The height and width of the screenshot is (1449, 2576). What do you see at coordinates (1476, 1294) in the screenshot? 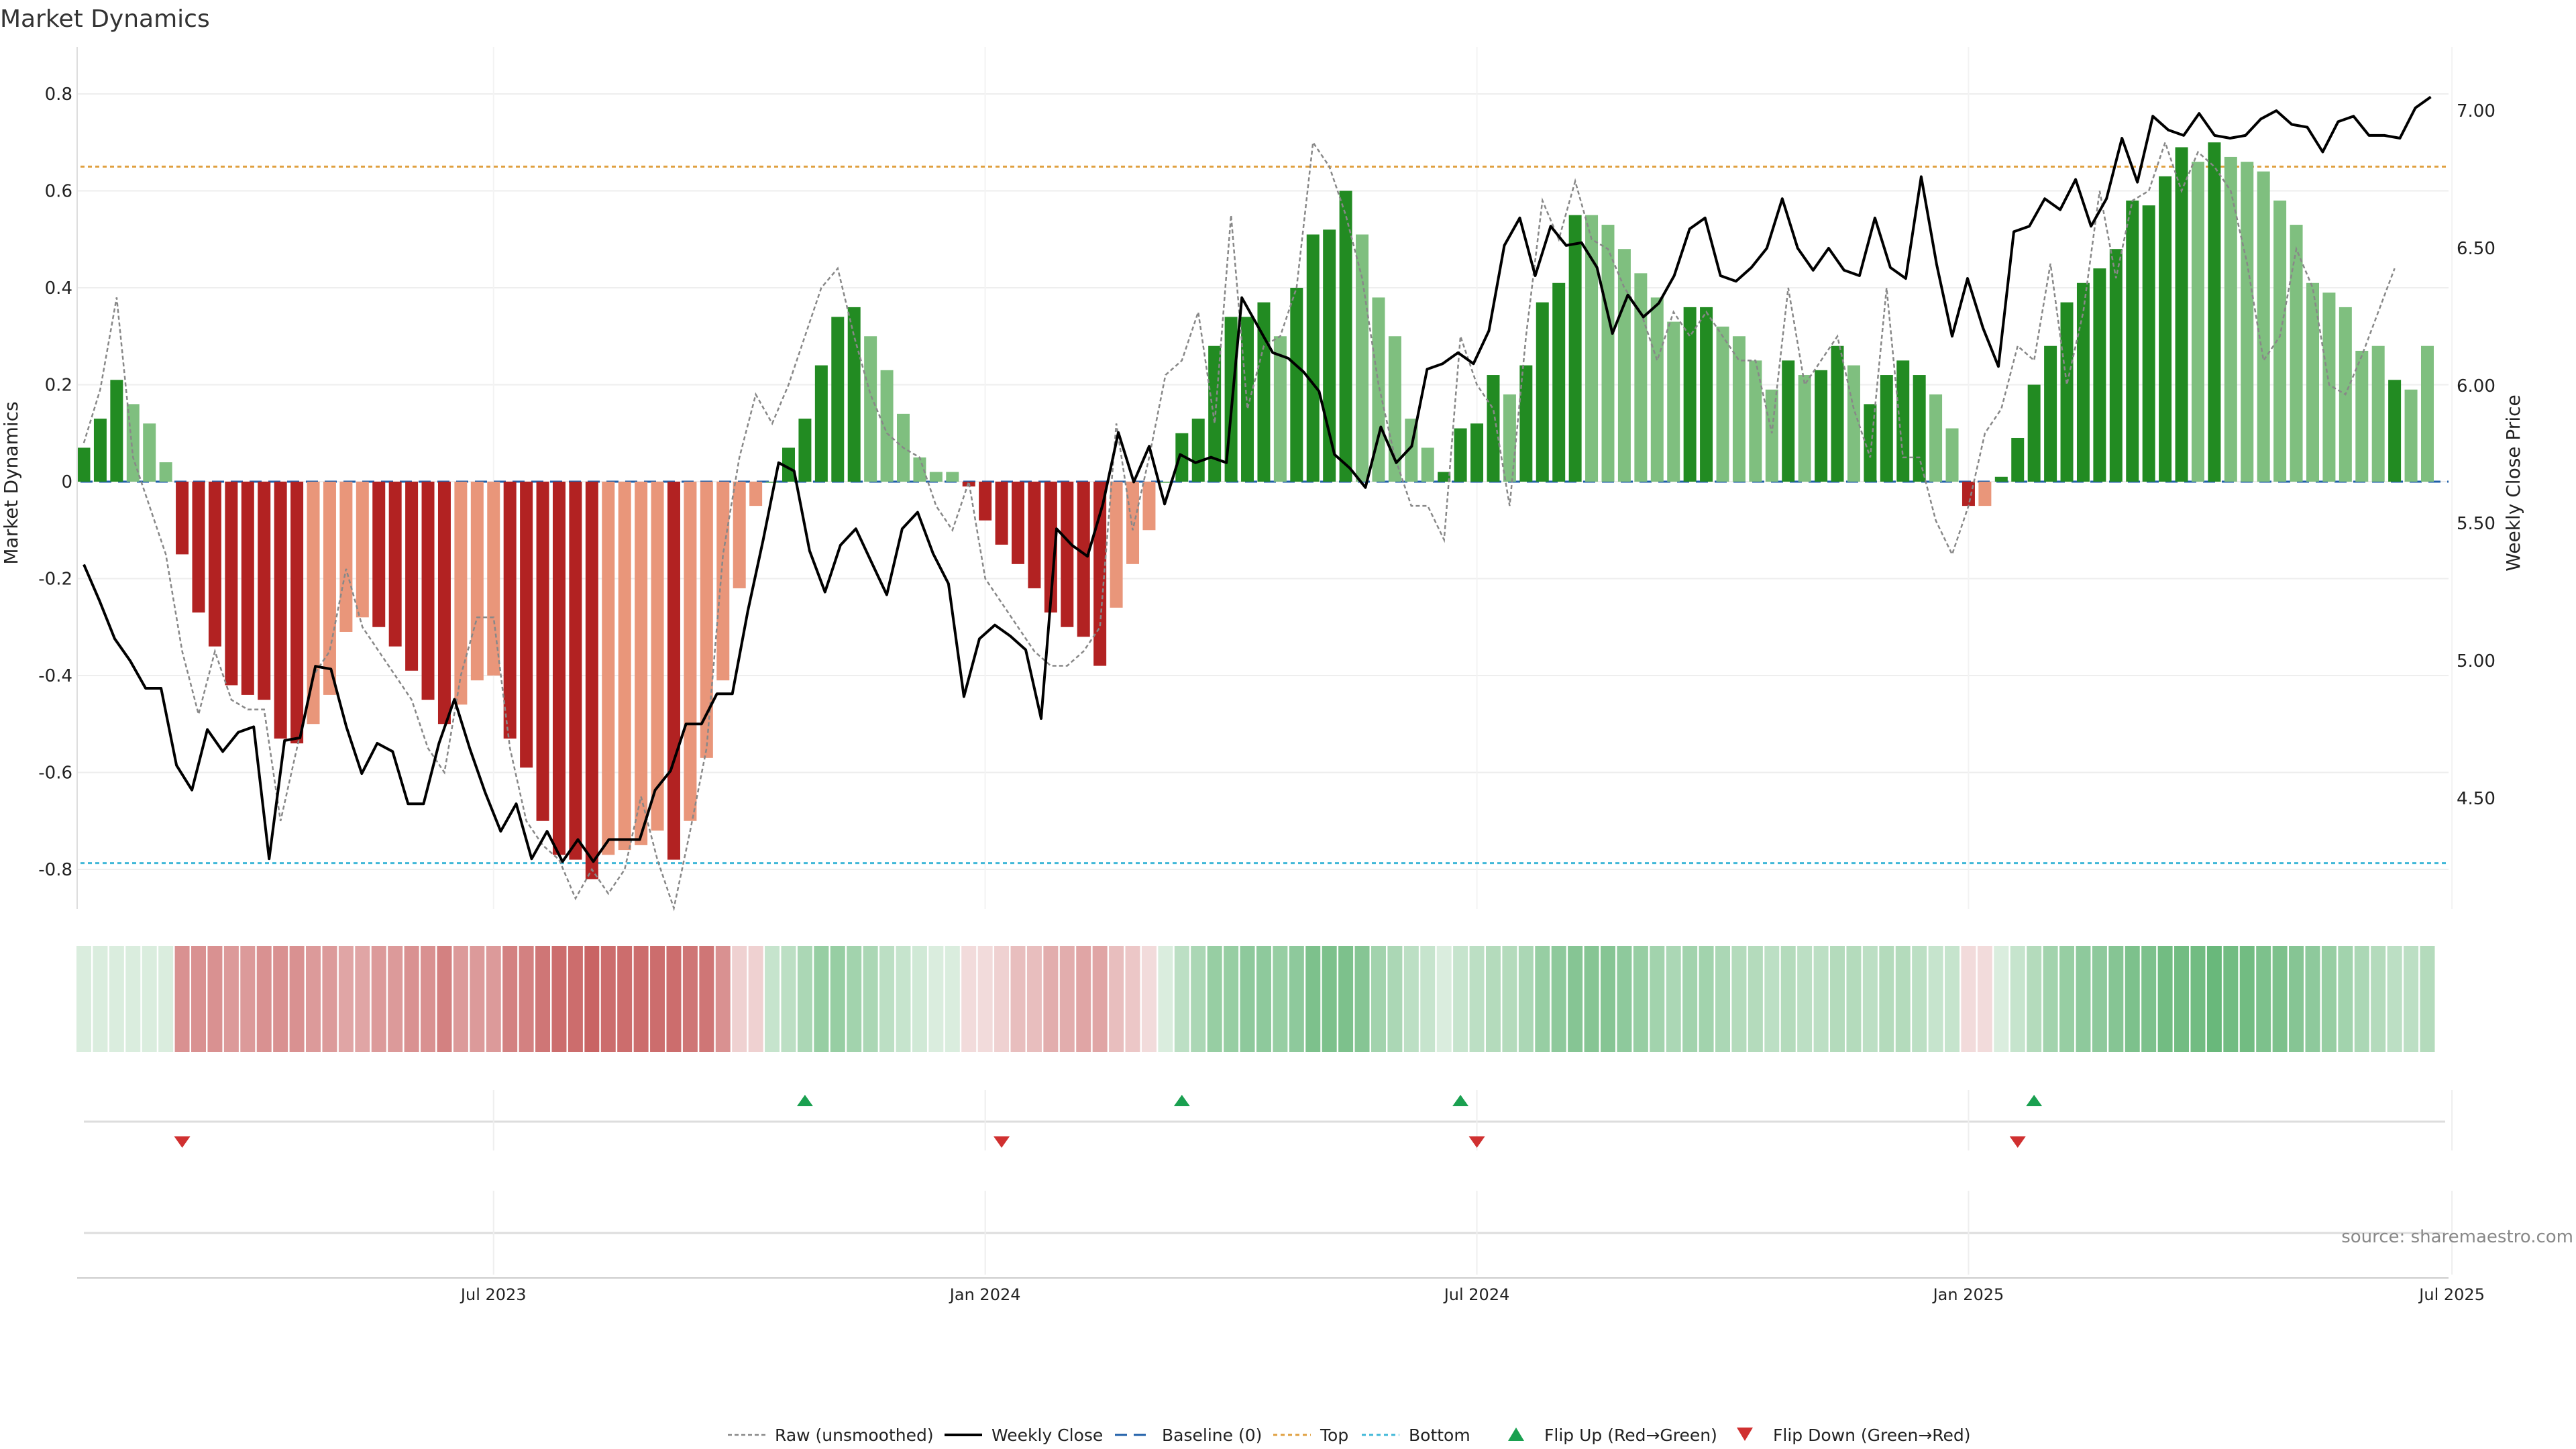
I see `x-tick-label: Jul 2024` at bounding box center [1476, 1294].